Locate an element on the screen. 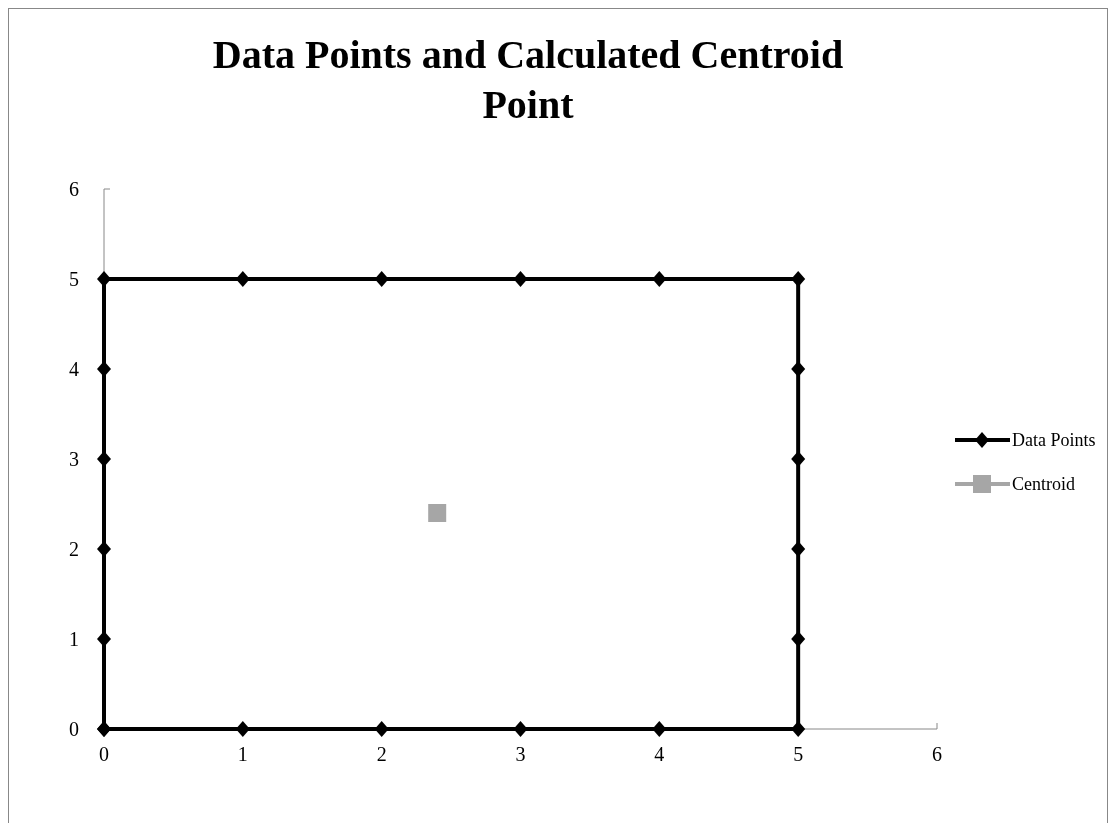 Image resolution: width=1112 pixels, height=827 pixels. x-tick-label: 0 is located at coordinates (104, 754).